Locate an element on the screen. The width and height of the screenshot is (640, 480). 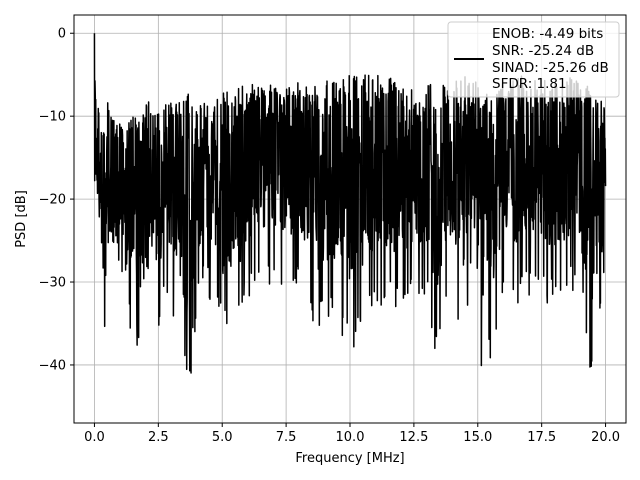
y-tick-label: 0 is located at coordinates (62, 34).